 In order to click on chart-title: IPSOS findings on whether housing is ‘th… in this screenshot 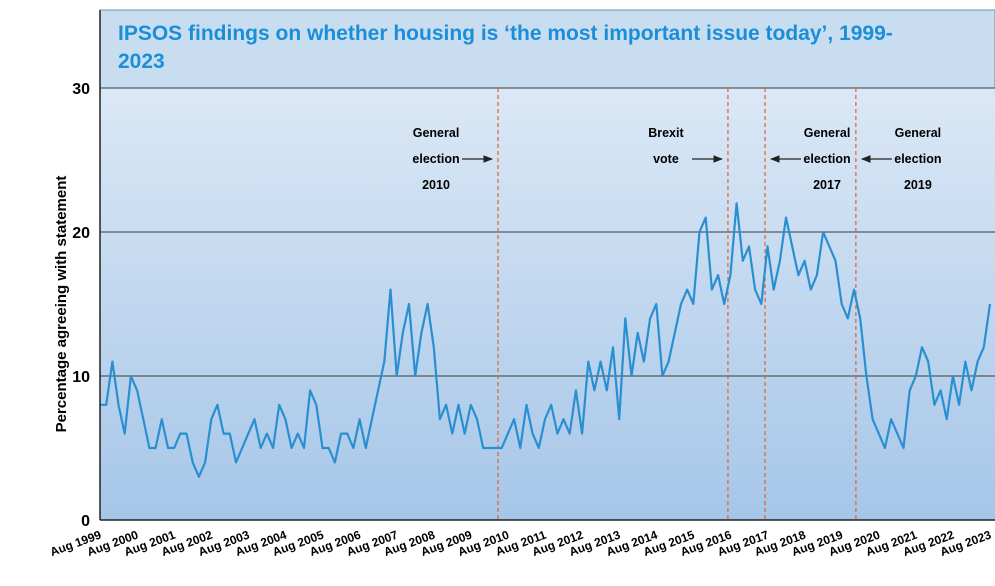, I will do `click(505, 47)`.